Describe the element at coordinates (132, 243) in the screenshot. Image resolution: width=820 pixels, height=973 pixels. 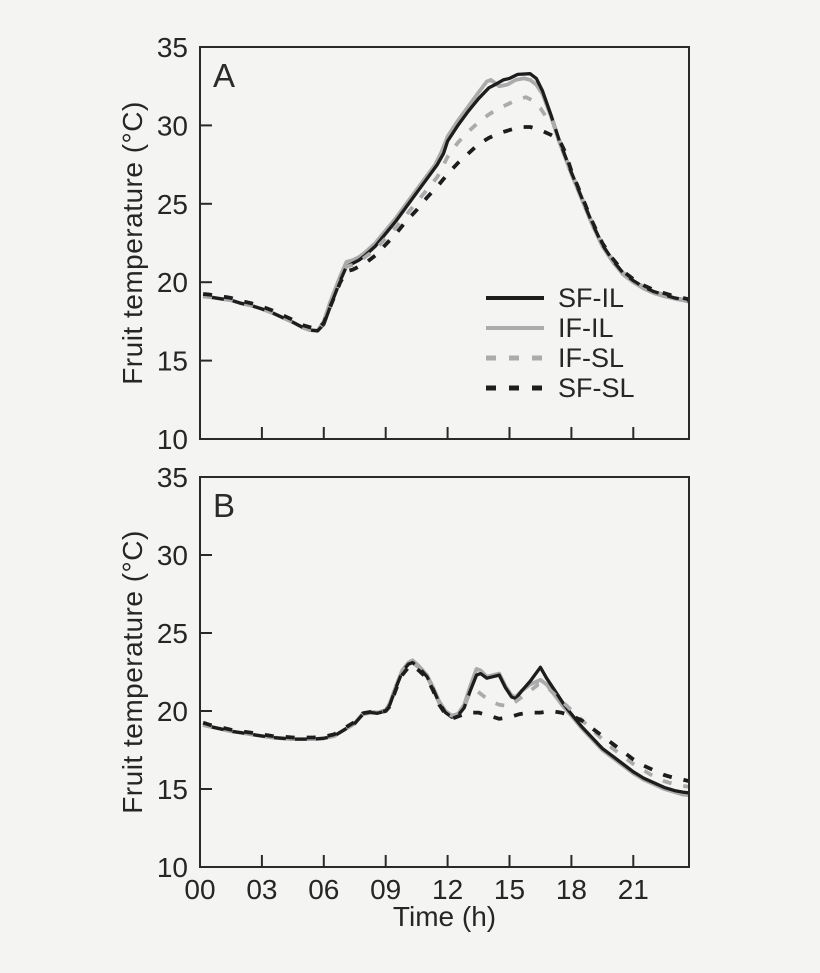
I see `panel-a-y-axis-title: Fruit temperature (°C)` at that location.